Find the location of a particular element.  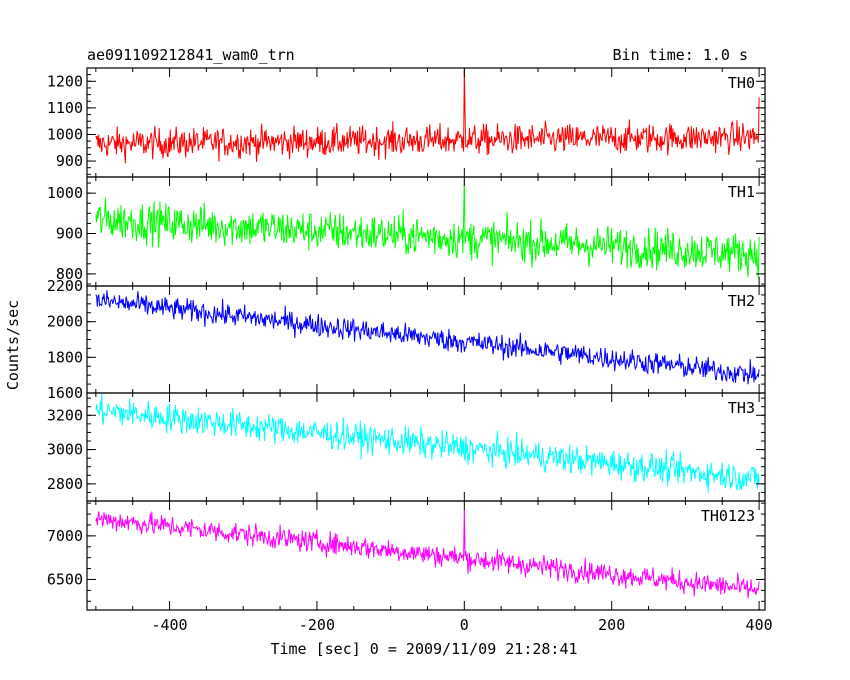

y-tick-label: 800 is located at coordinates (69, 274).